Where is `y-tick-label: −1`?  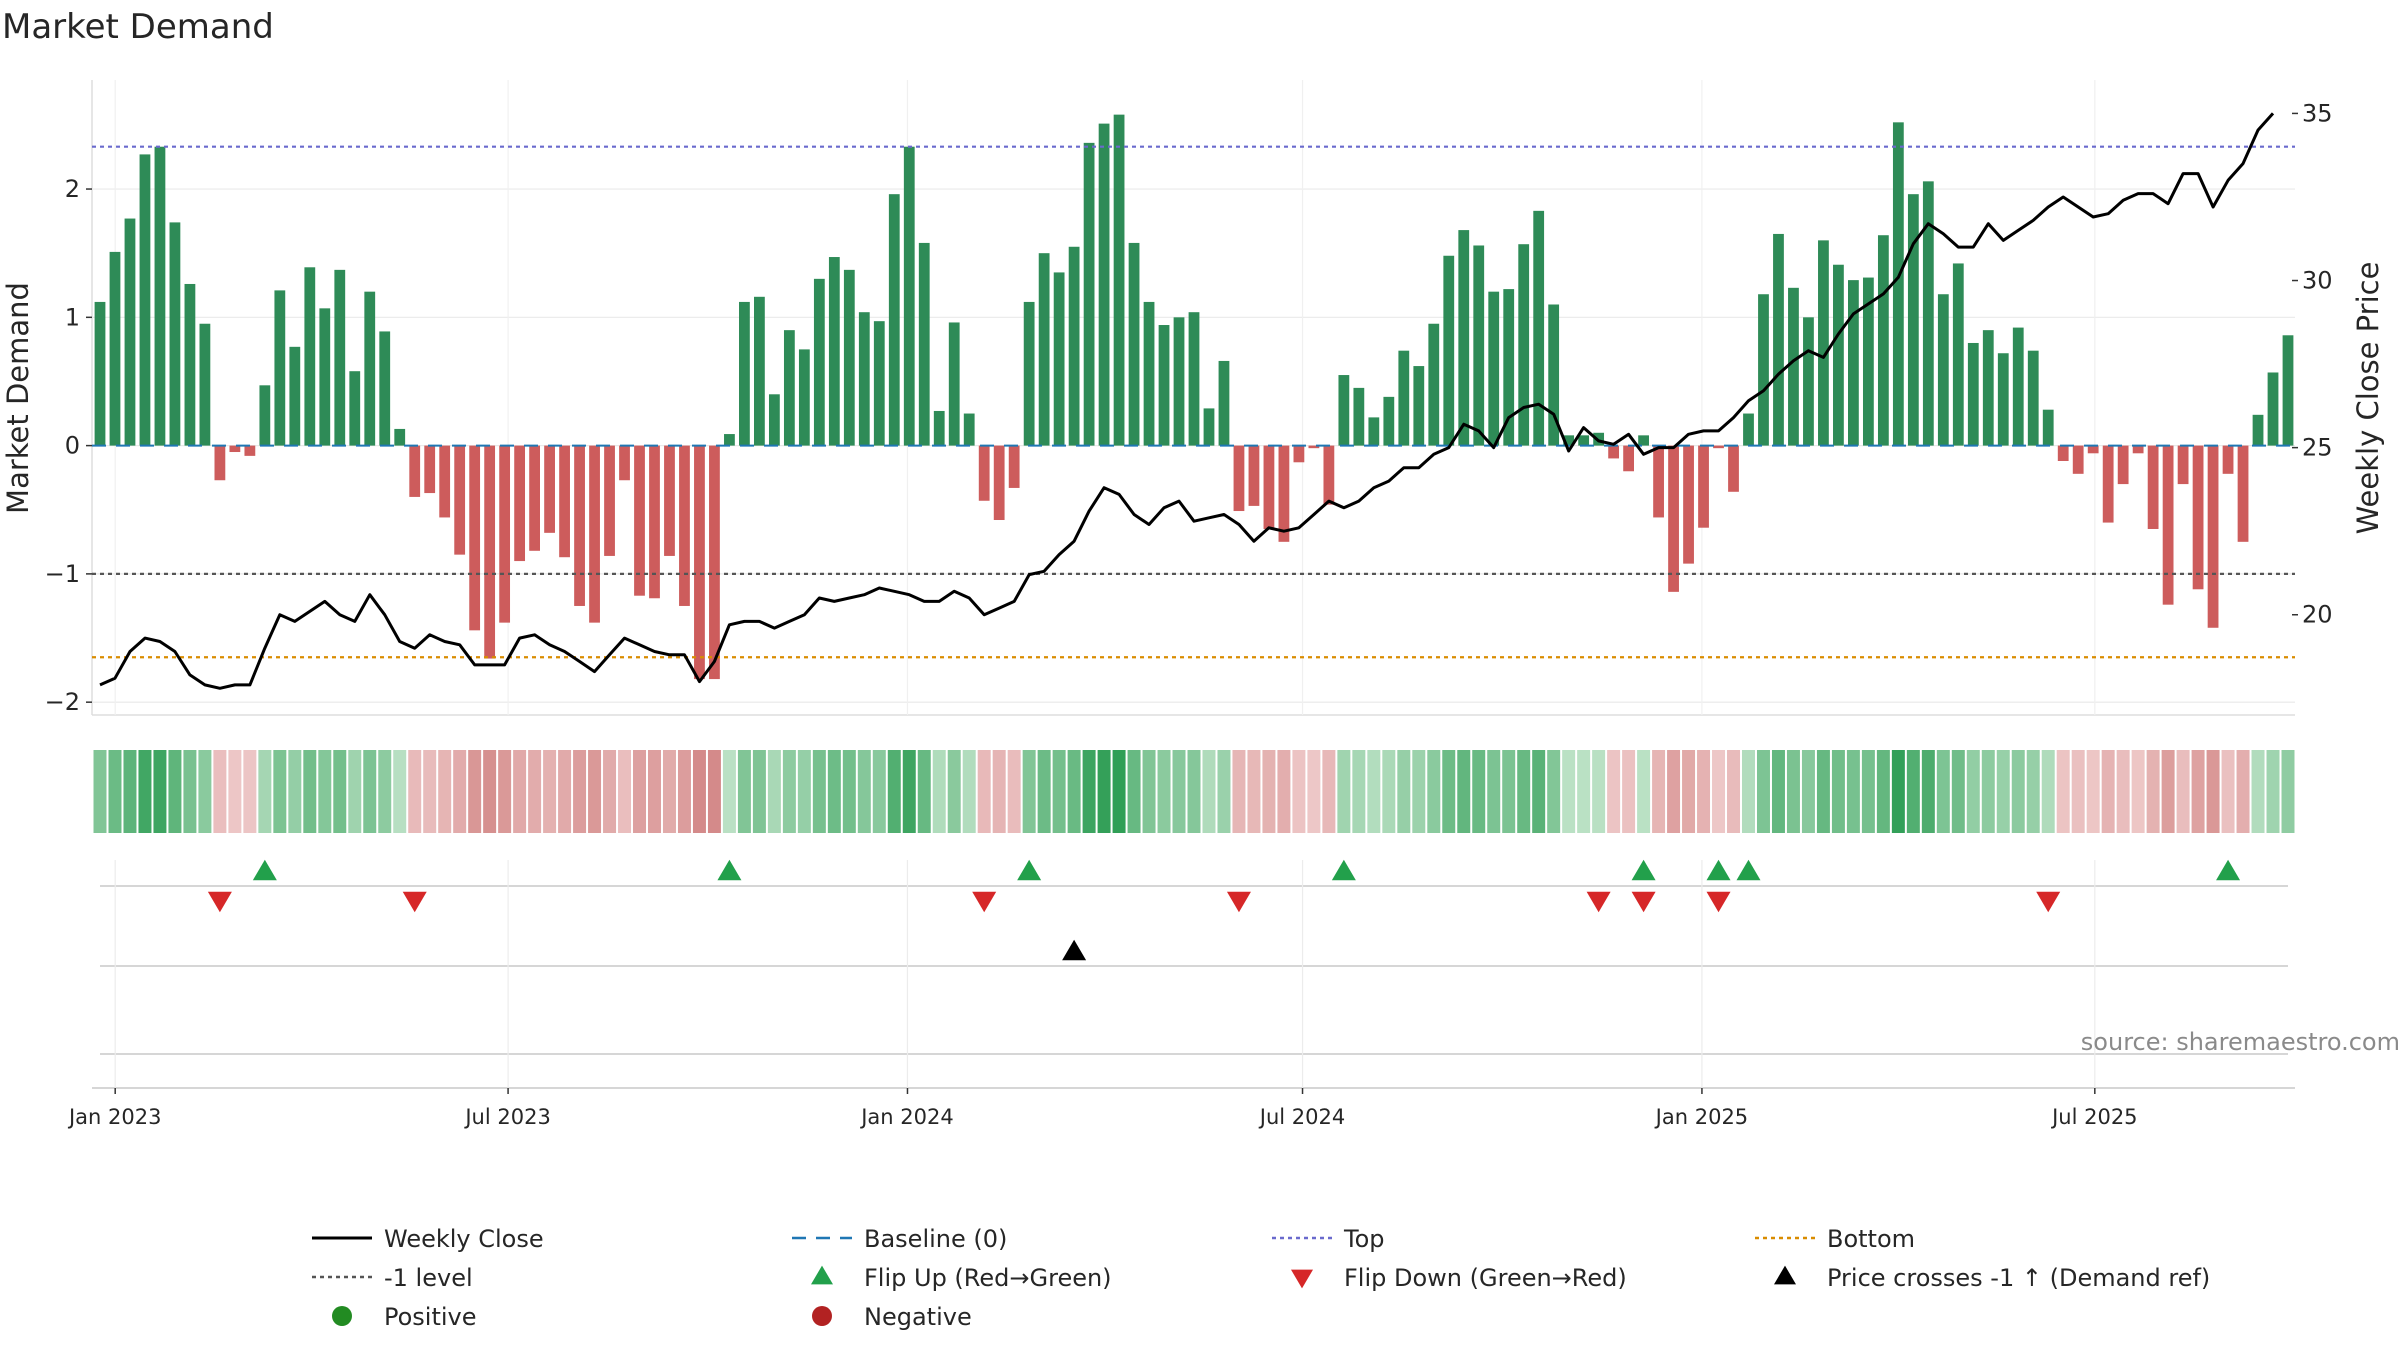 y-tick-label: −1 is located at coordinates (62, 574).